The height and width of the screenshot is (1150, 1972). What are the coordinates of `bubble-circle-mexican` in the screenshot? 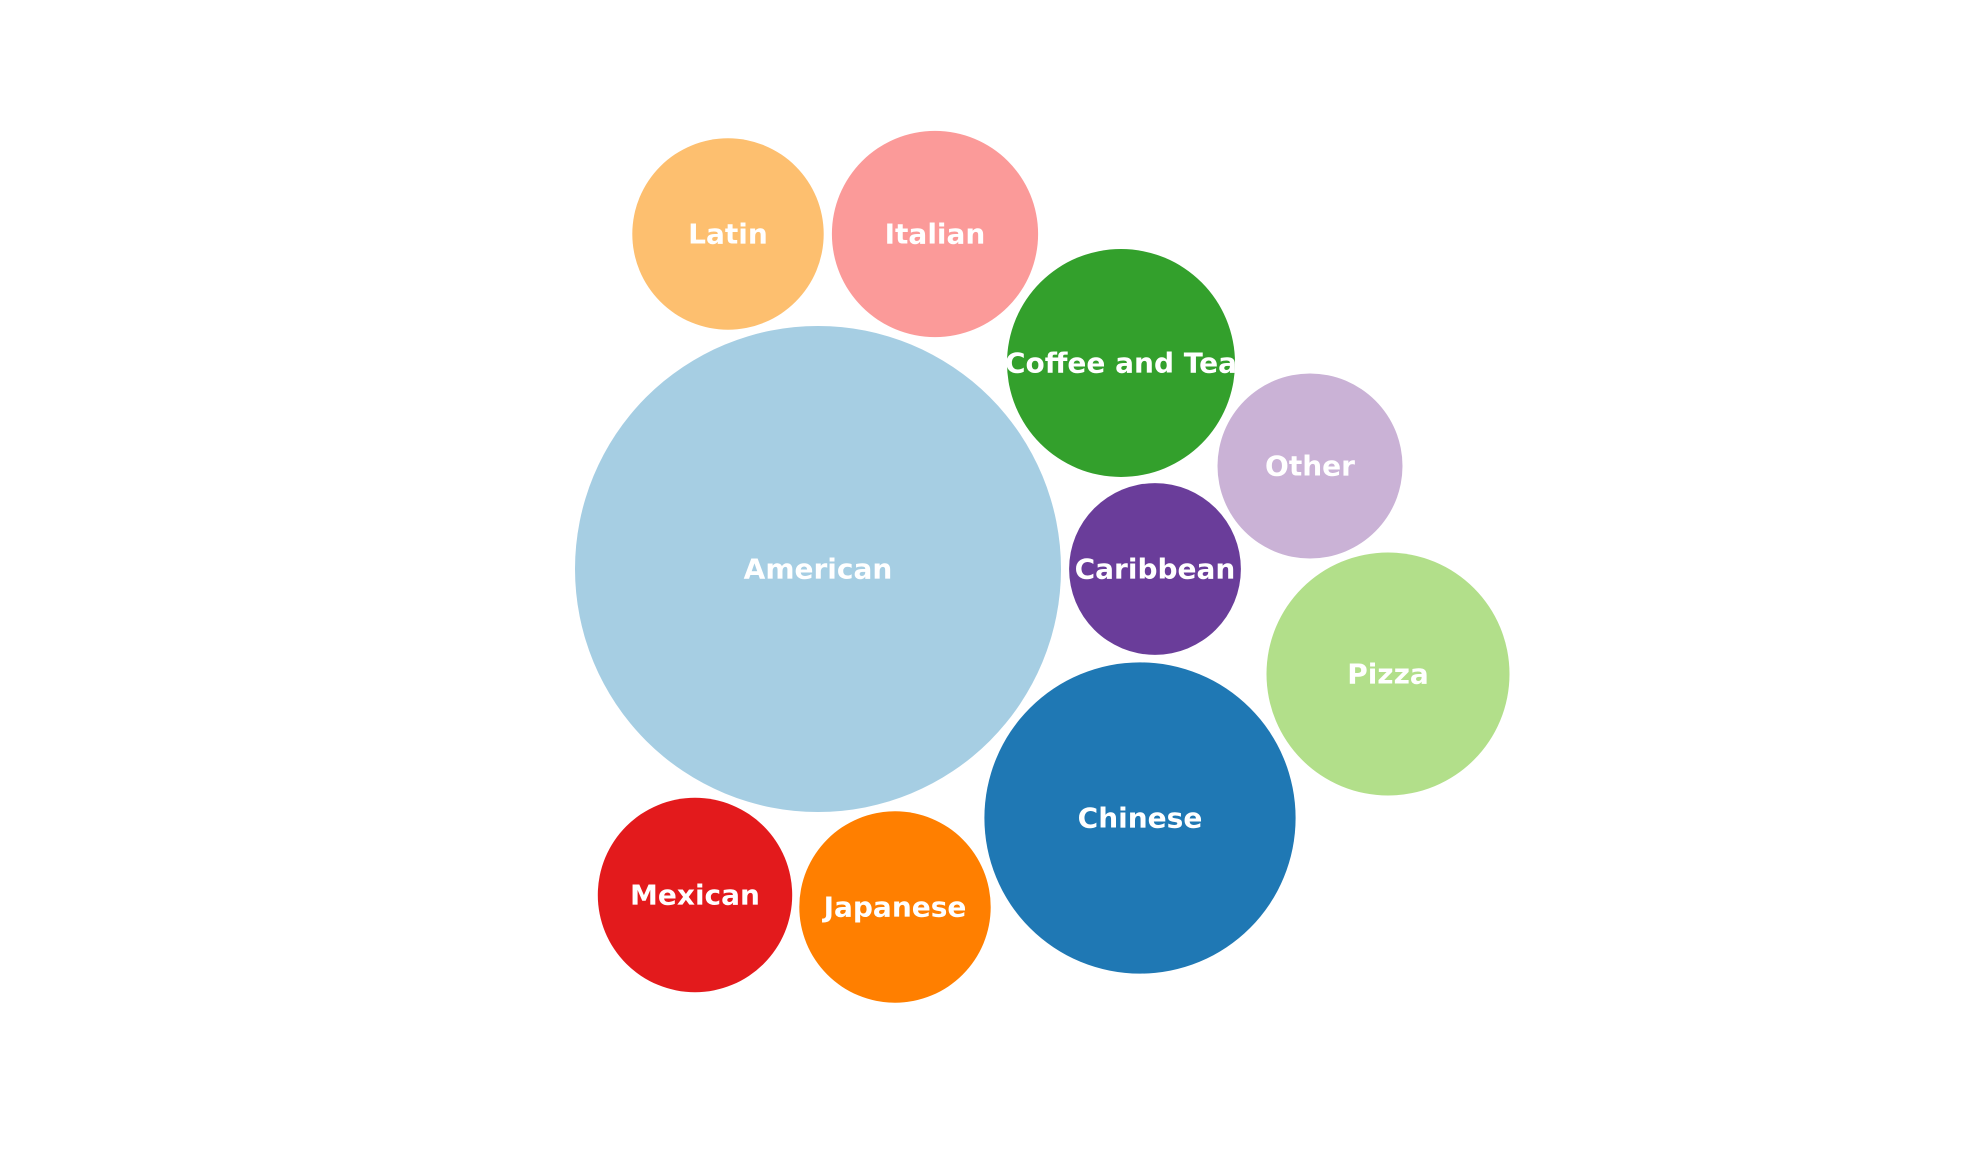 It's located at (695, 895).